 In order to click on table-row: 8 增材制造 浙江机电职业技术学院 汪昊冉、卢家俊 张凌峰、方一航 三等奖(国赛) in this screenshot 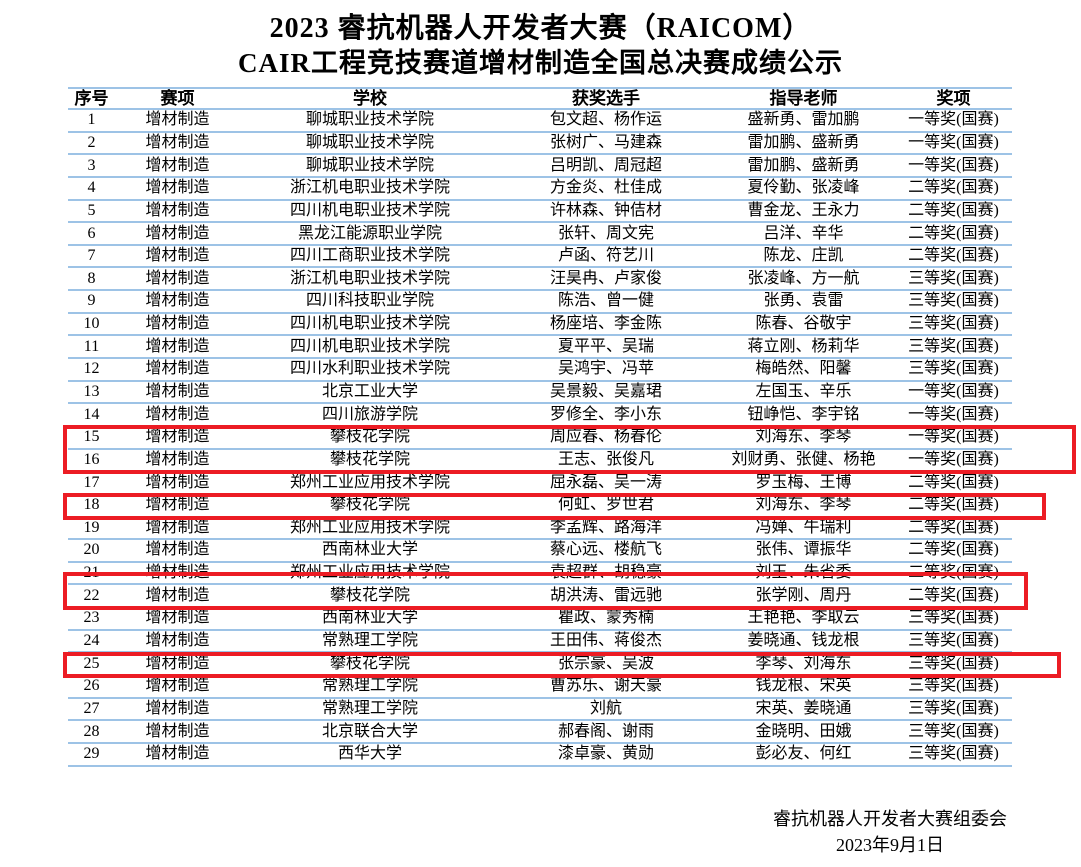, I will do `click(540, 280)`.